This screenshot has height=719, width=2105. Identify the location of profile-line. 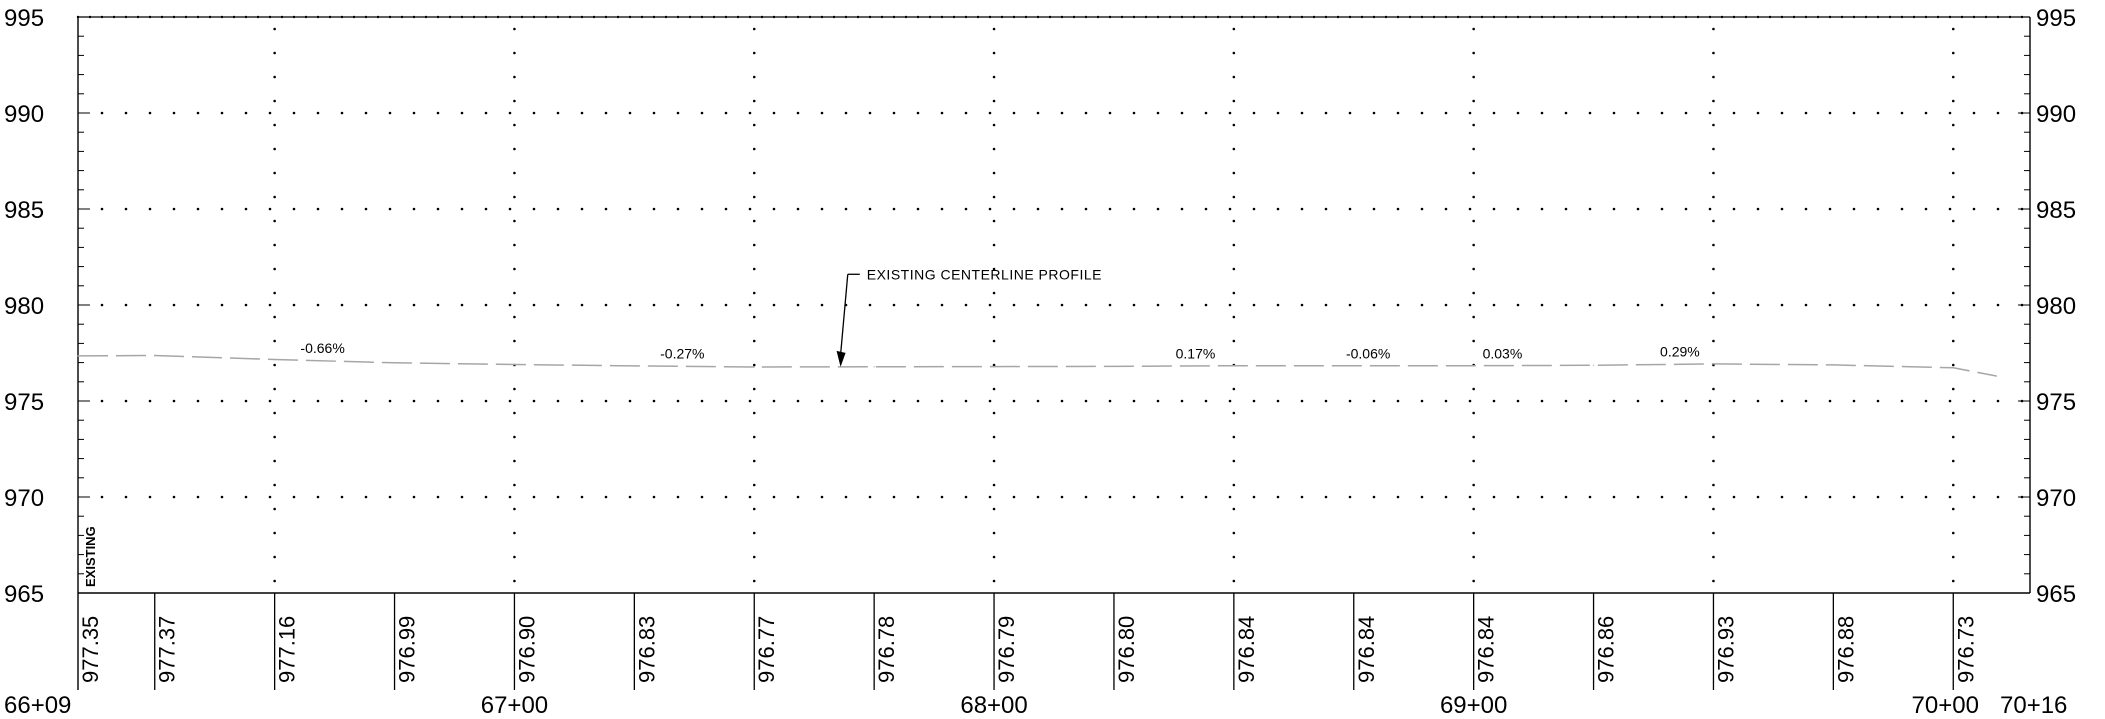
(1037, 365).